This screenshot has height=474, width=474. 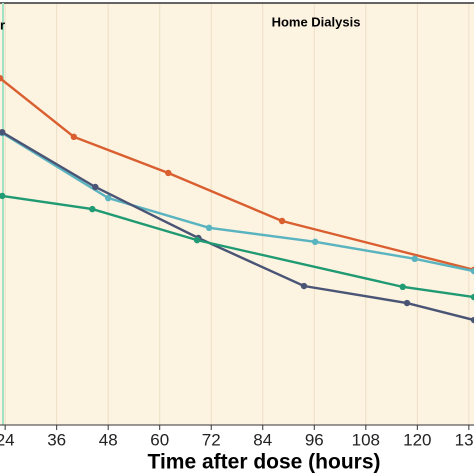 What do you see at coordinates (314, 439) in the screenshot?
I see `x-tick-label: 96` at bounding box center [314, 439].